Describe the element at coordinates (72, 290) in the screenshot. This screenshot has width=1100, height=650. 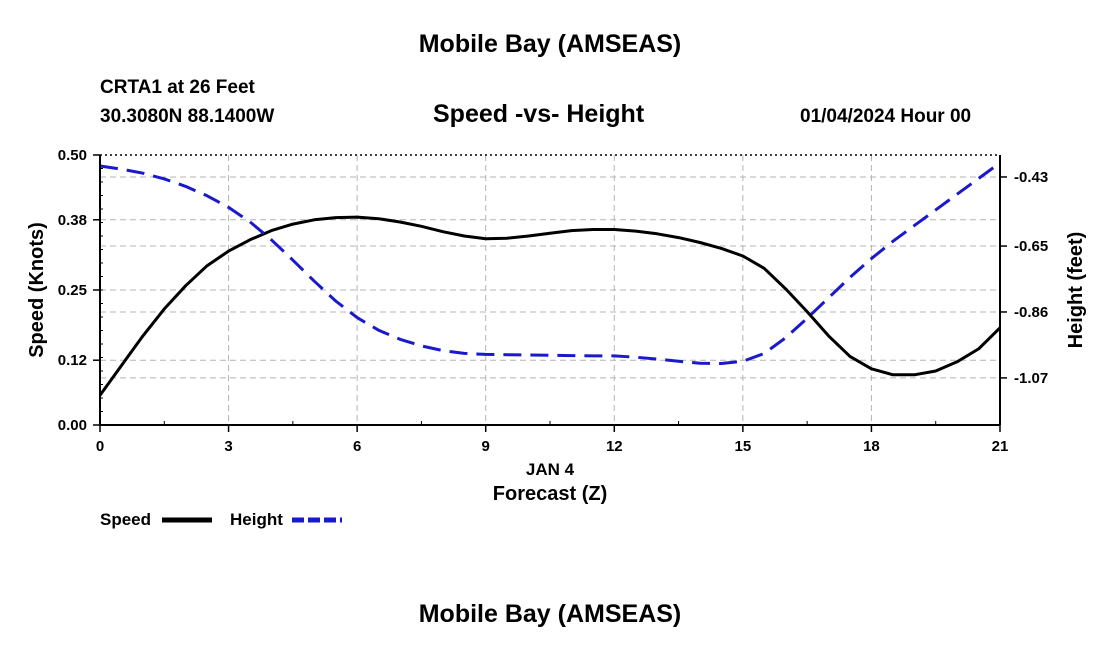
I see `y-tick-label-left: 0.25` at that location.